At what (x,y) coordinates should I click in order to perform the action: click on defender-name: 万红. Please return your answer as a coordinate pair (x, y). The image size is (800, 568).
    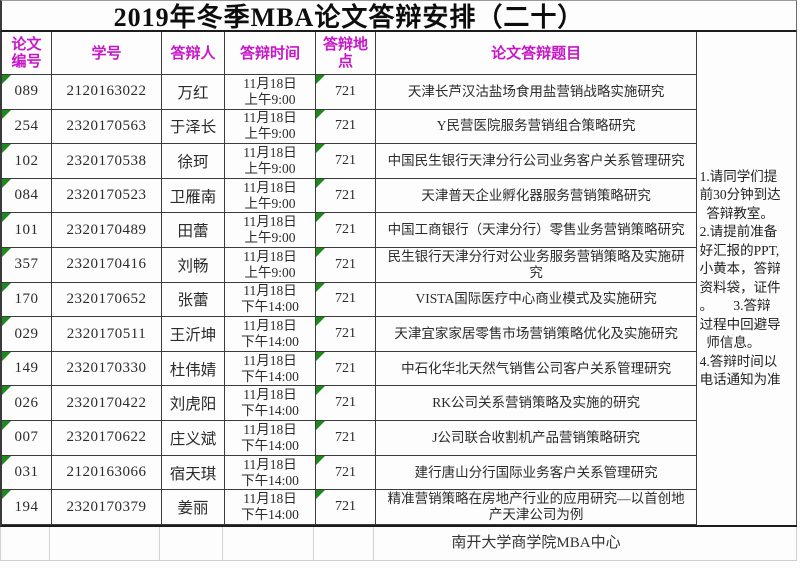
    Looking at the image, I should click on (193, 93).